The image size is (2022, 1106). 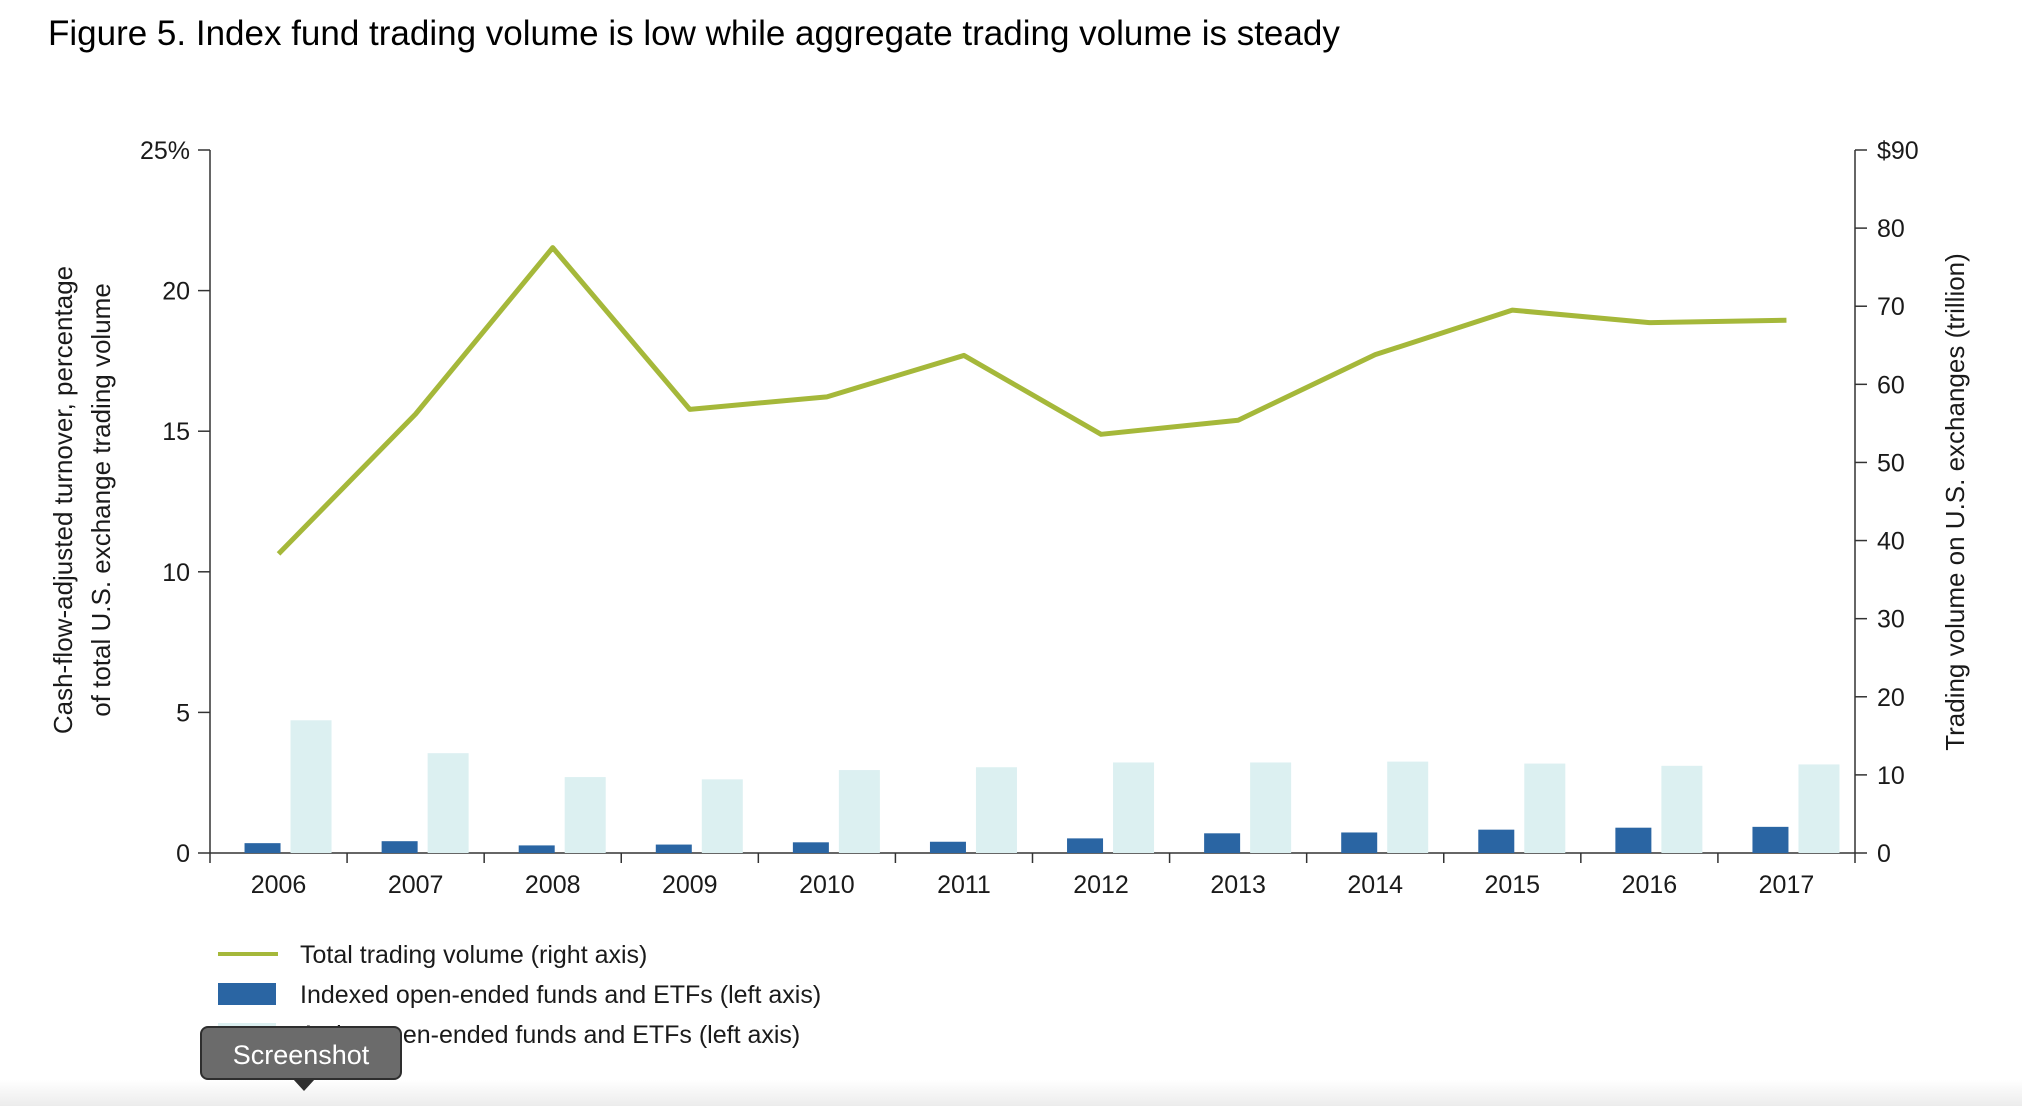 What do you see at coordinates (1011, 1093) in the screenshot?
I see `bottom-bar` at bounding box center [1011, 1093].